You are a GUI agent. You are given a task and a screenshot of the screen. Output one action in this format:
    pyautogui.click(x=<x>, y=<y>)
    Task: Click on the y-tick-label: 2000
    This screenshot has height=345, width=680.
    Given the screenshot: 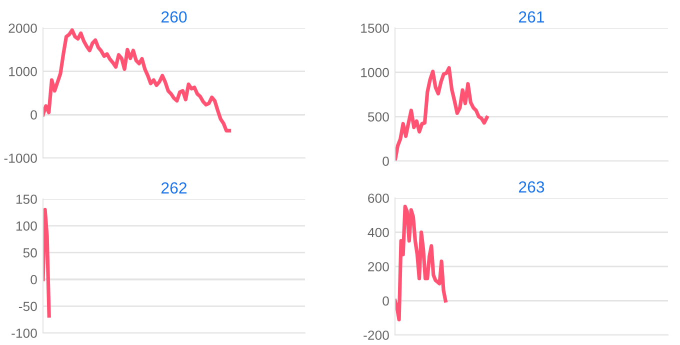 What is the action you would take?
    pyautogui.click(x=22, y=28)
    